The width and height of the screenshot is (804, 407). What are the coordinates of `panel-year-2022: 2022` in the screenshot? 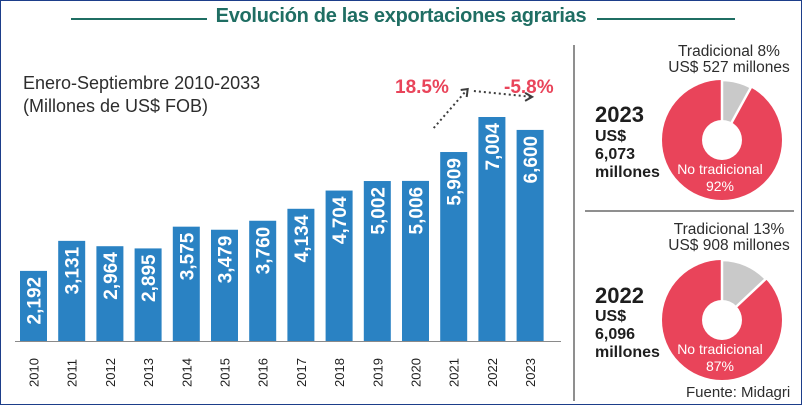 It's located at (619, 295).